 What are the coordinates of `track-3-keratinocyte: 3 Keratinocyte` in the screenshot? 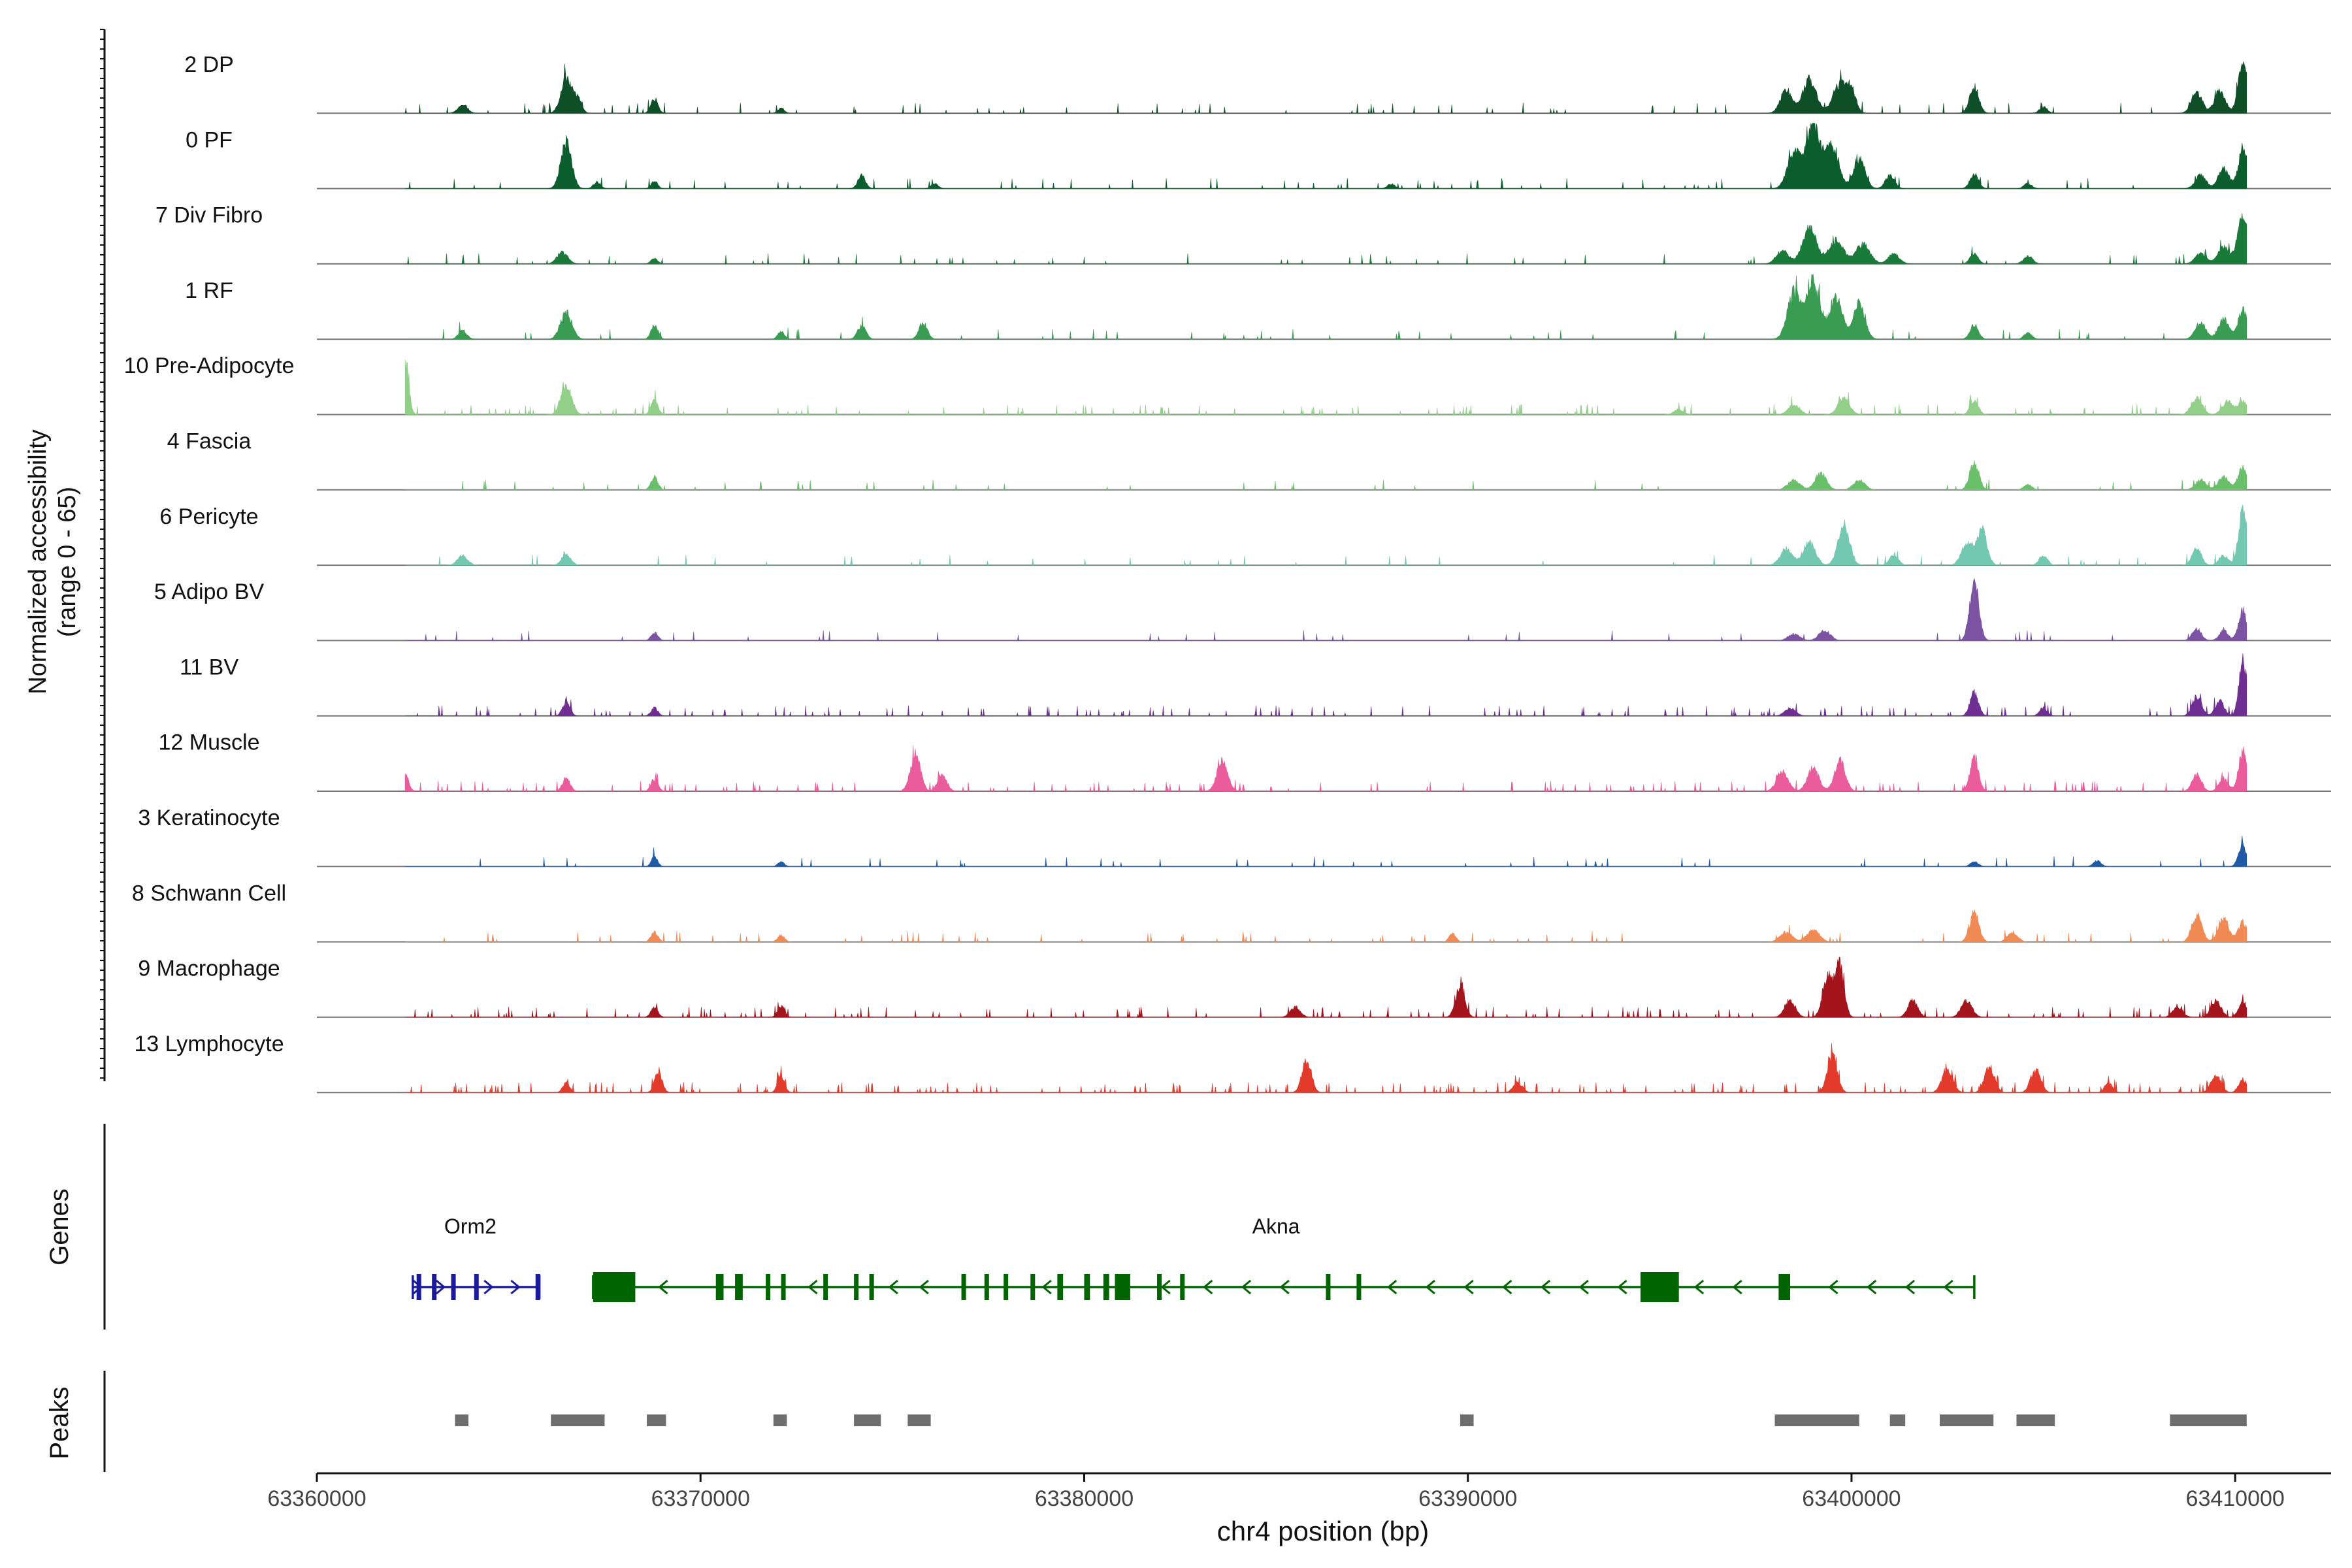 It's located at (1234, 837).